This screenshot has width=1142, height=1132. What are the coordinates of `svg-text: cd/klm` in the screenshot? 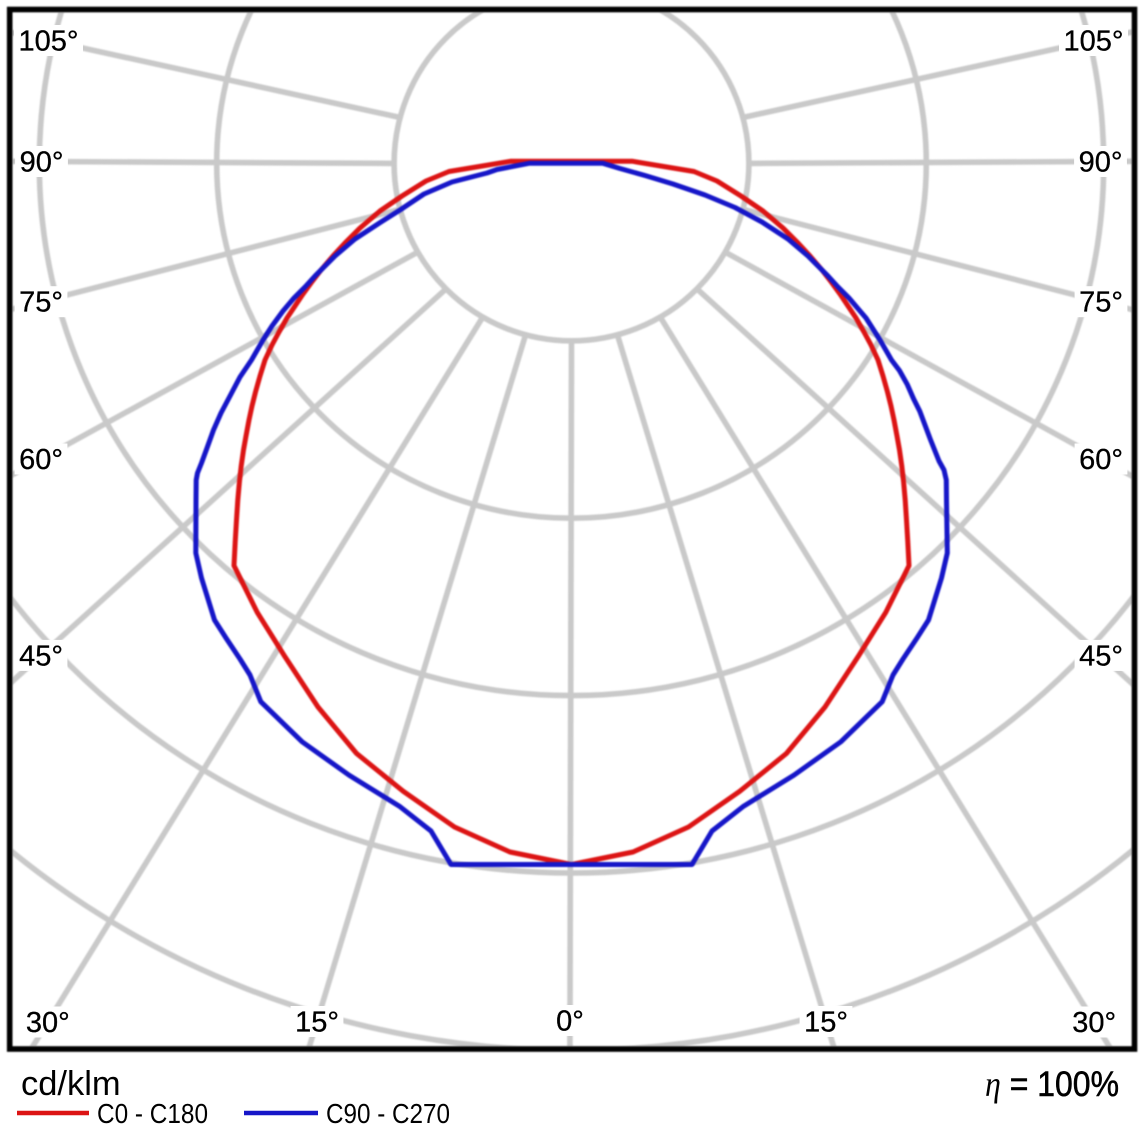 It's located at (71, 1084).